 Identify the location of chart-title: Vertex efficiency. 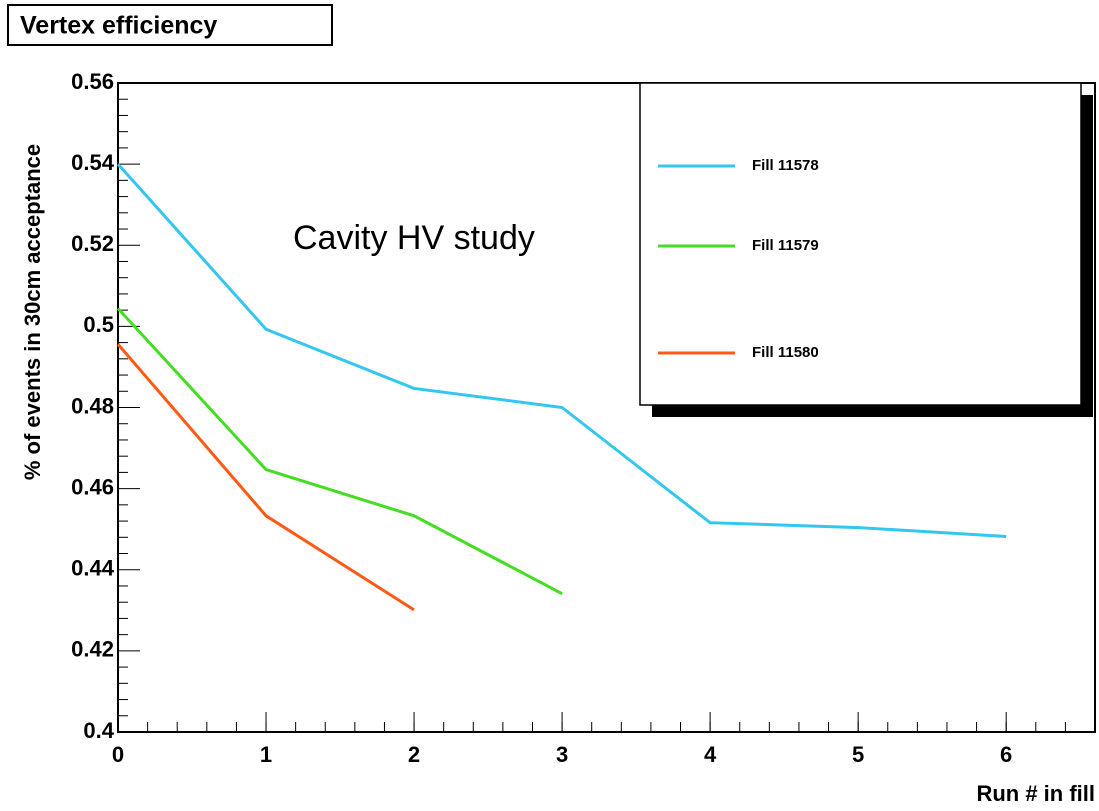
(118, 26).